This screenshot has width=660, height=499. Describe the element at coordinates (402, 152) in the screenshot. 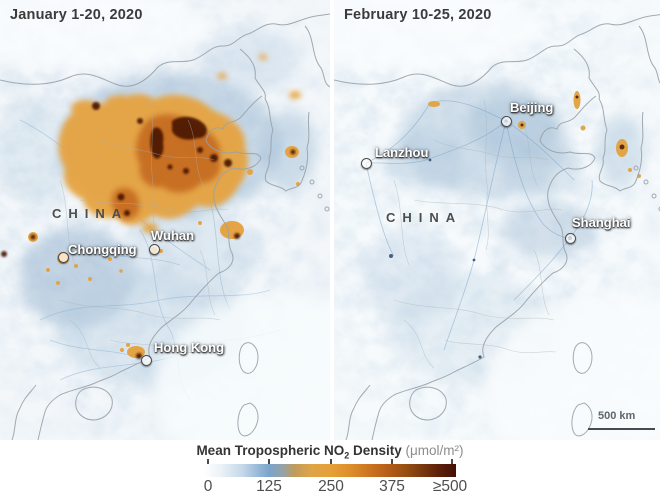

I see `city-label-lanzhou: Lanzhou` at that location.